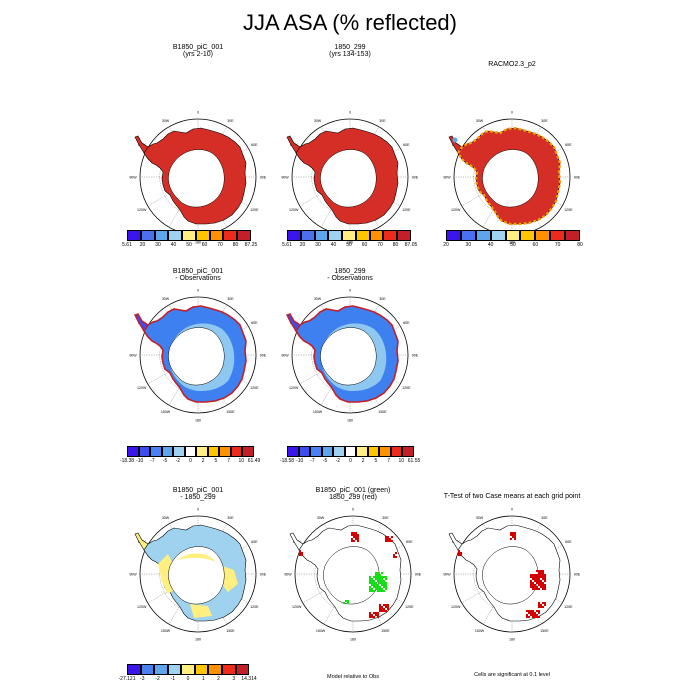  I want to click on colorbar-tick-label: 3, so click(234, 679).